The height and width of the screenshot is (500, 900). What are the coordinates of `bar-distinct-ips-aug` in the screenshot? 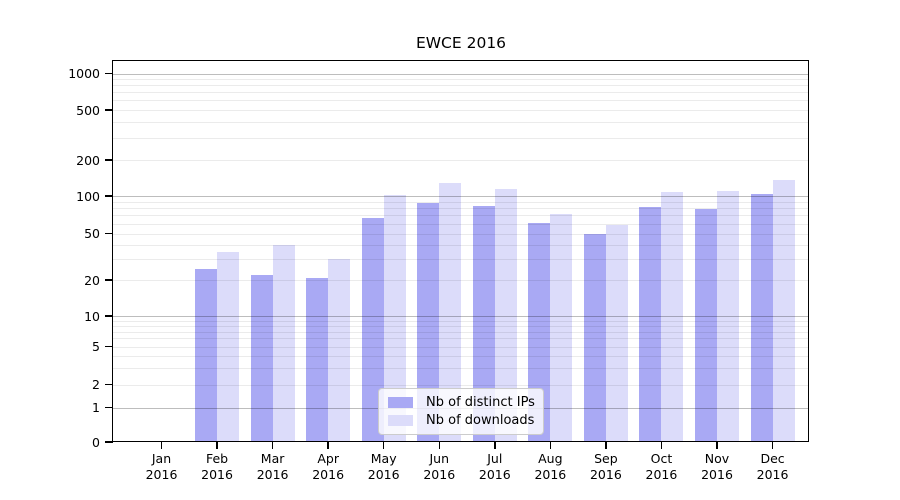 It's located at (539, 332).